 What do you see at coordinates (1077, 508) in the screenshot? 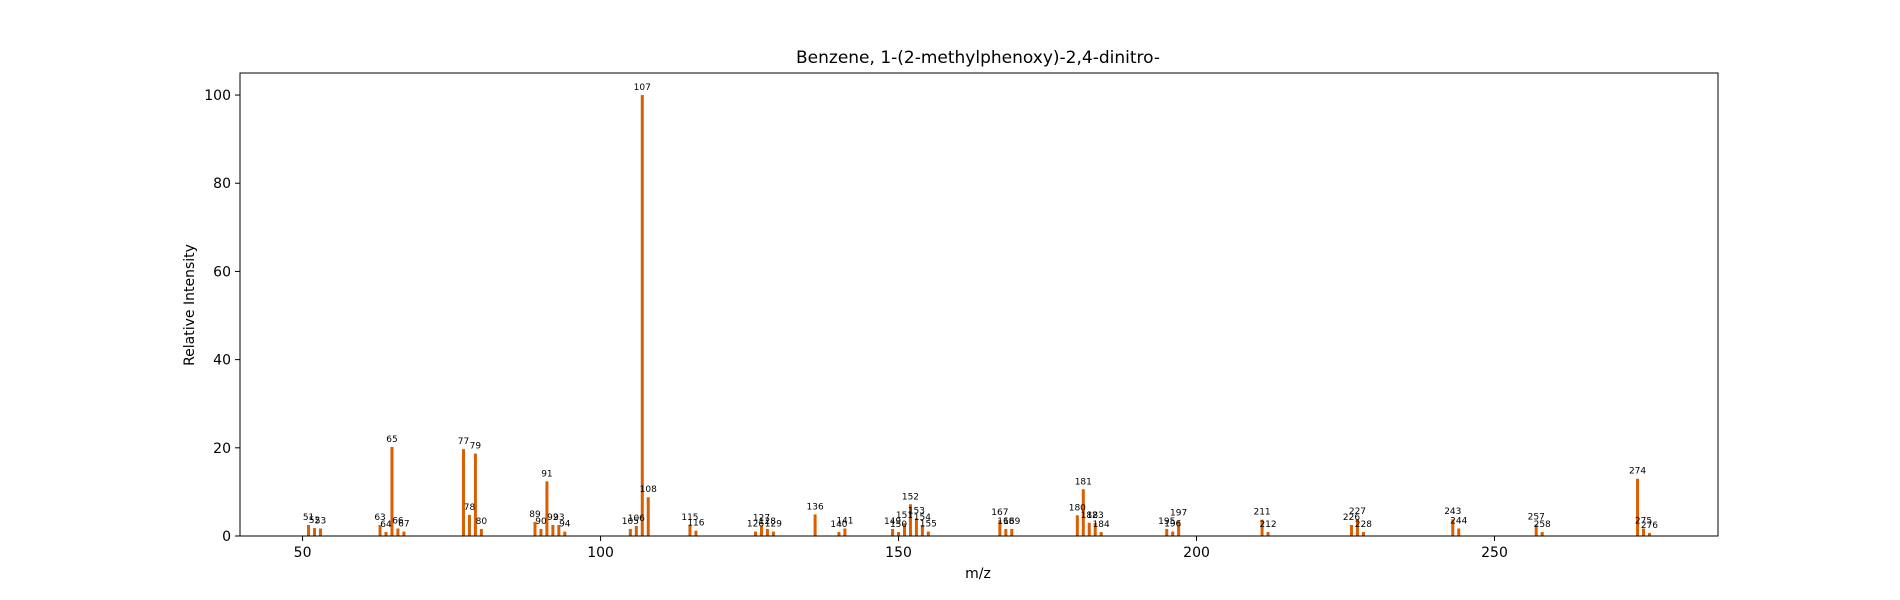
I see `peak-label-180: 180` at bounding box center [1077, 508].